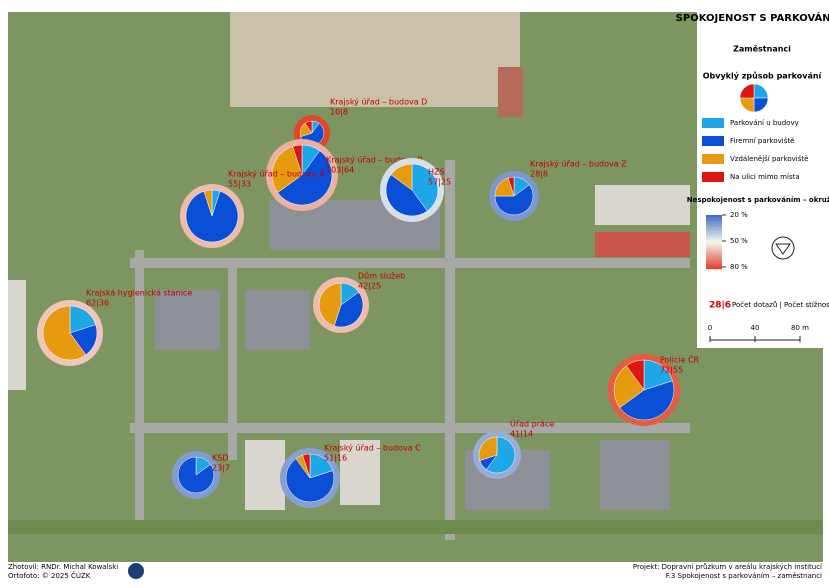  What do you see at coordinates (764, 123) in the screenshot?
I see `legend-label: Parkování u budovy` at bounding box center [764, 123].